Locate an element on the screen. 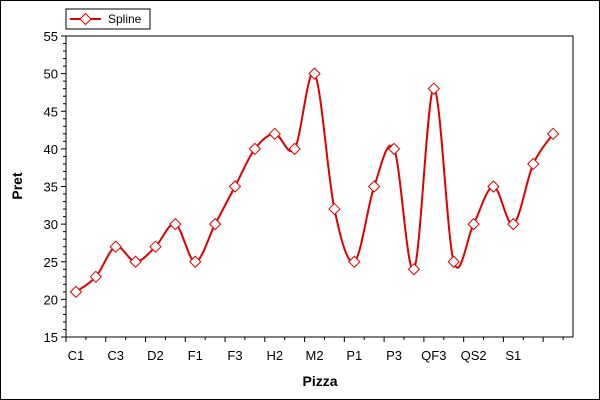  y-tick-label: 40 is located at coordinates (51, 149).